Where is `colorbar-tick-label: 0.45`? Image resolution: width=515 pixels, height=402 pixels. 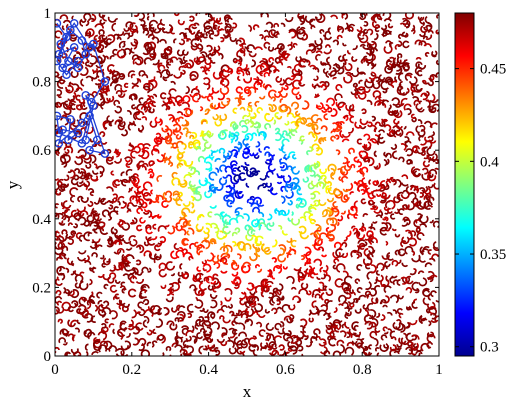
colorbar-tick-label: 0.45 is located at coordinates (493, 70).